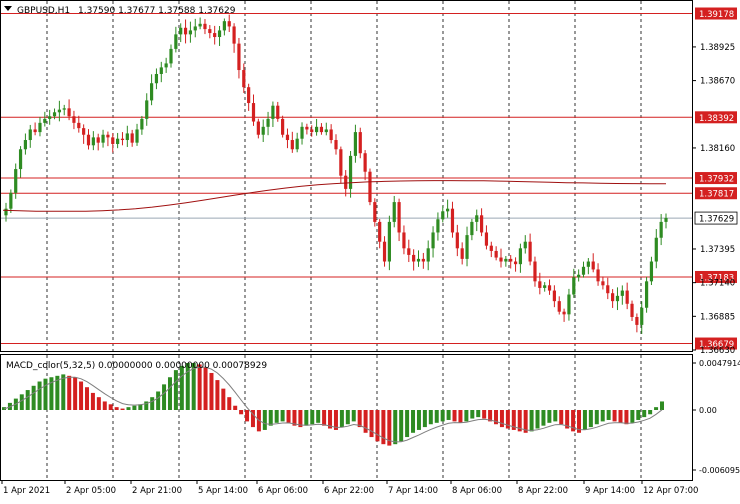  Describe the element at coordinates (716, 15) in the screenshot. I see `level-label-0: 1.39178` at that location.